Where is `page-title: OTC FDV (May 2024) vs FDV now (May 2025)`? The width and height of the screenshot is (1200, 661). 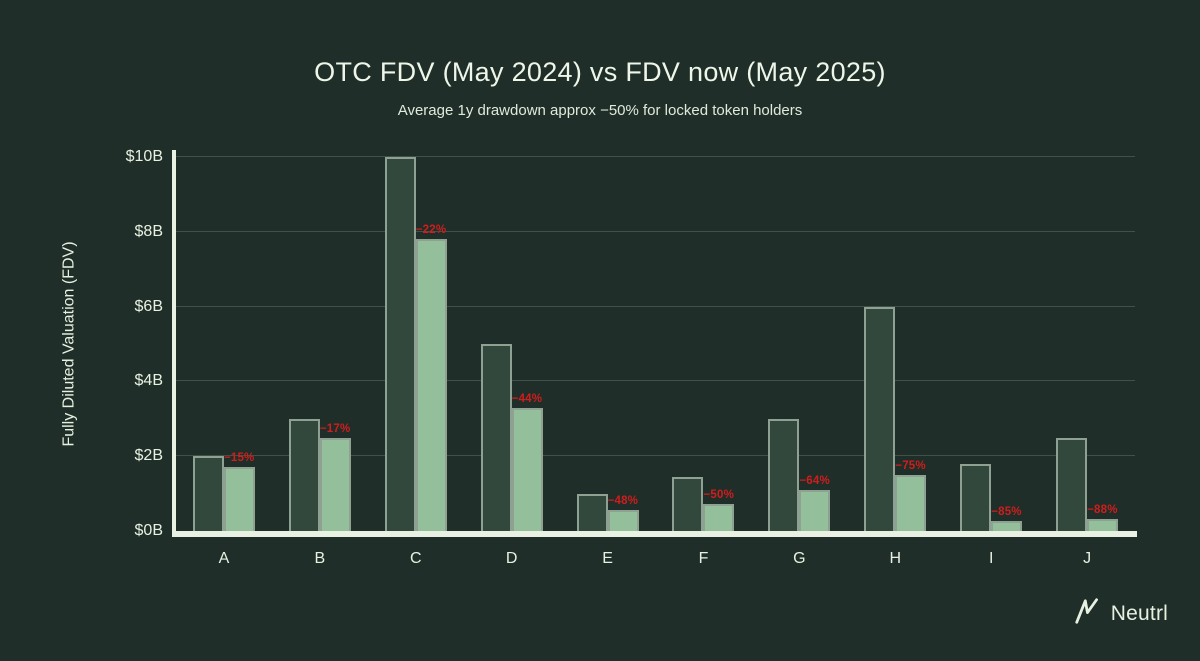 page-title: OTC FDV (May 2024) vs FDV now (May 2025) is located at coordinates (600, 72).